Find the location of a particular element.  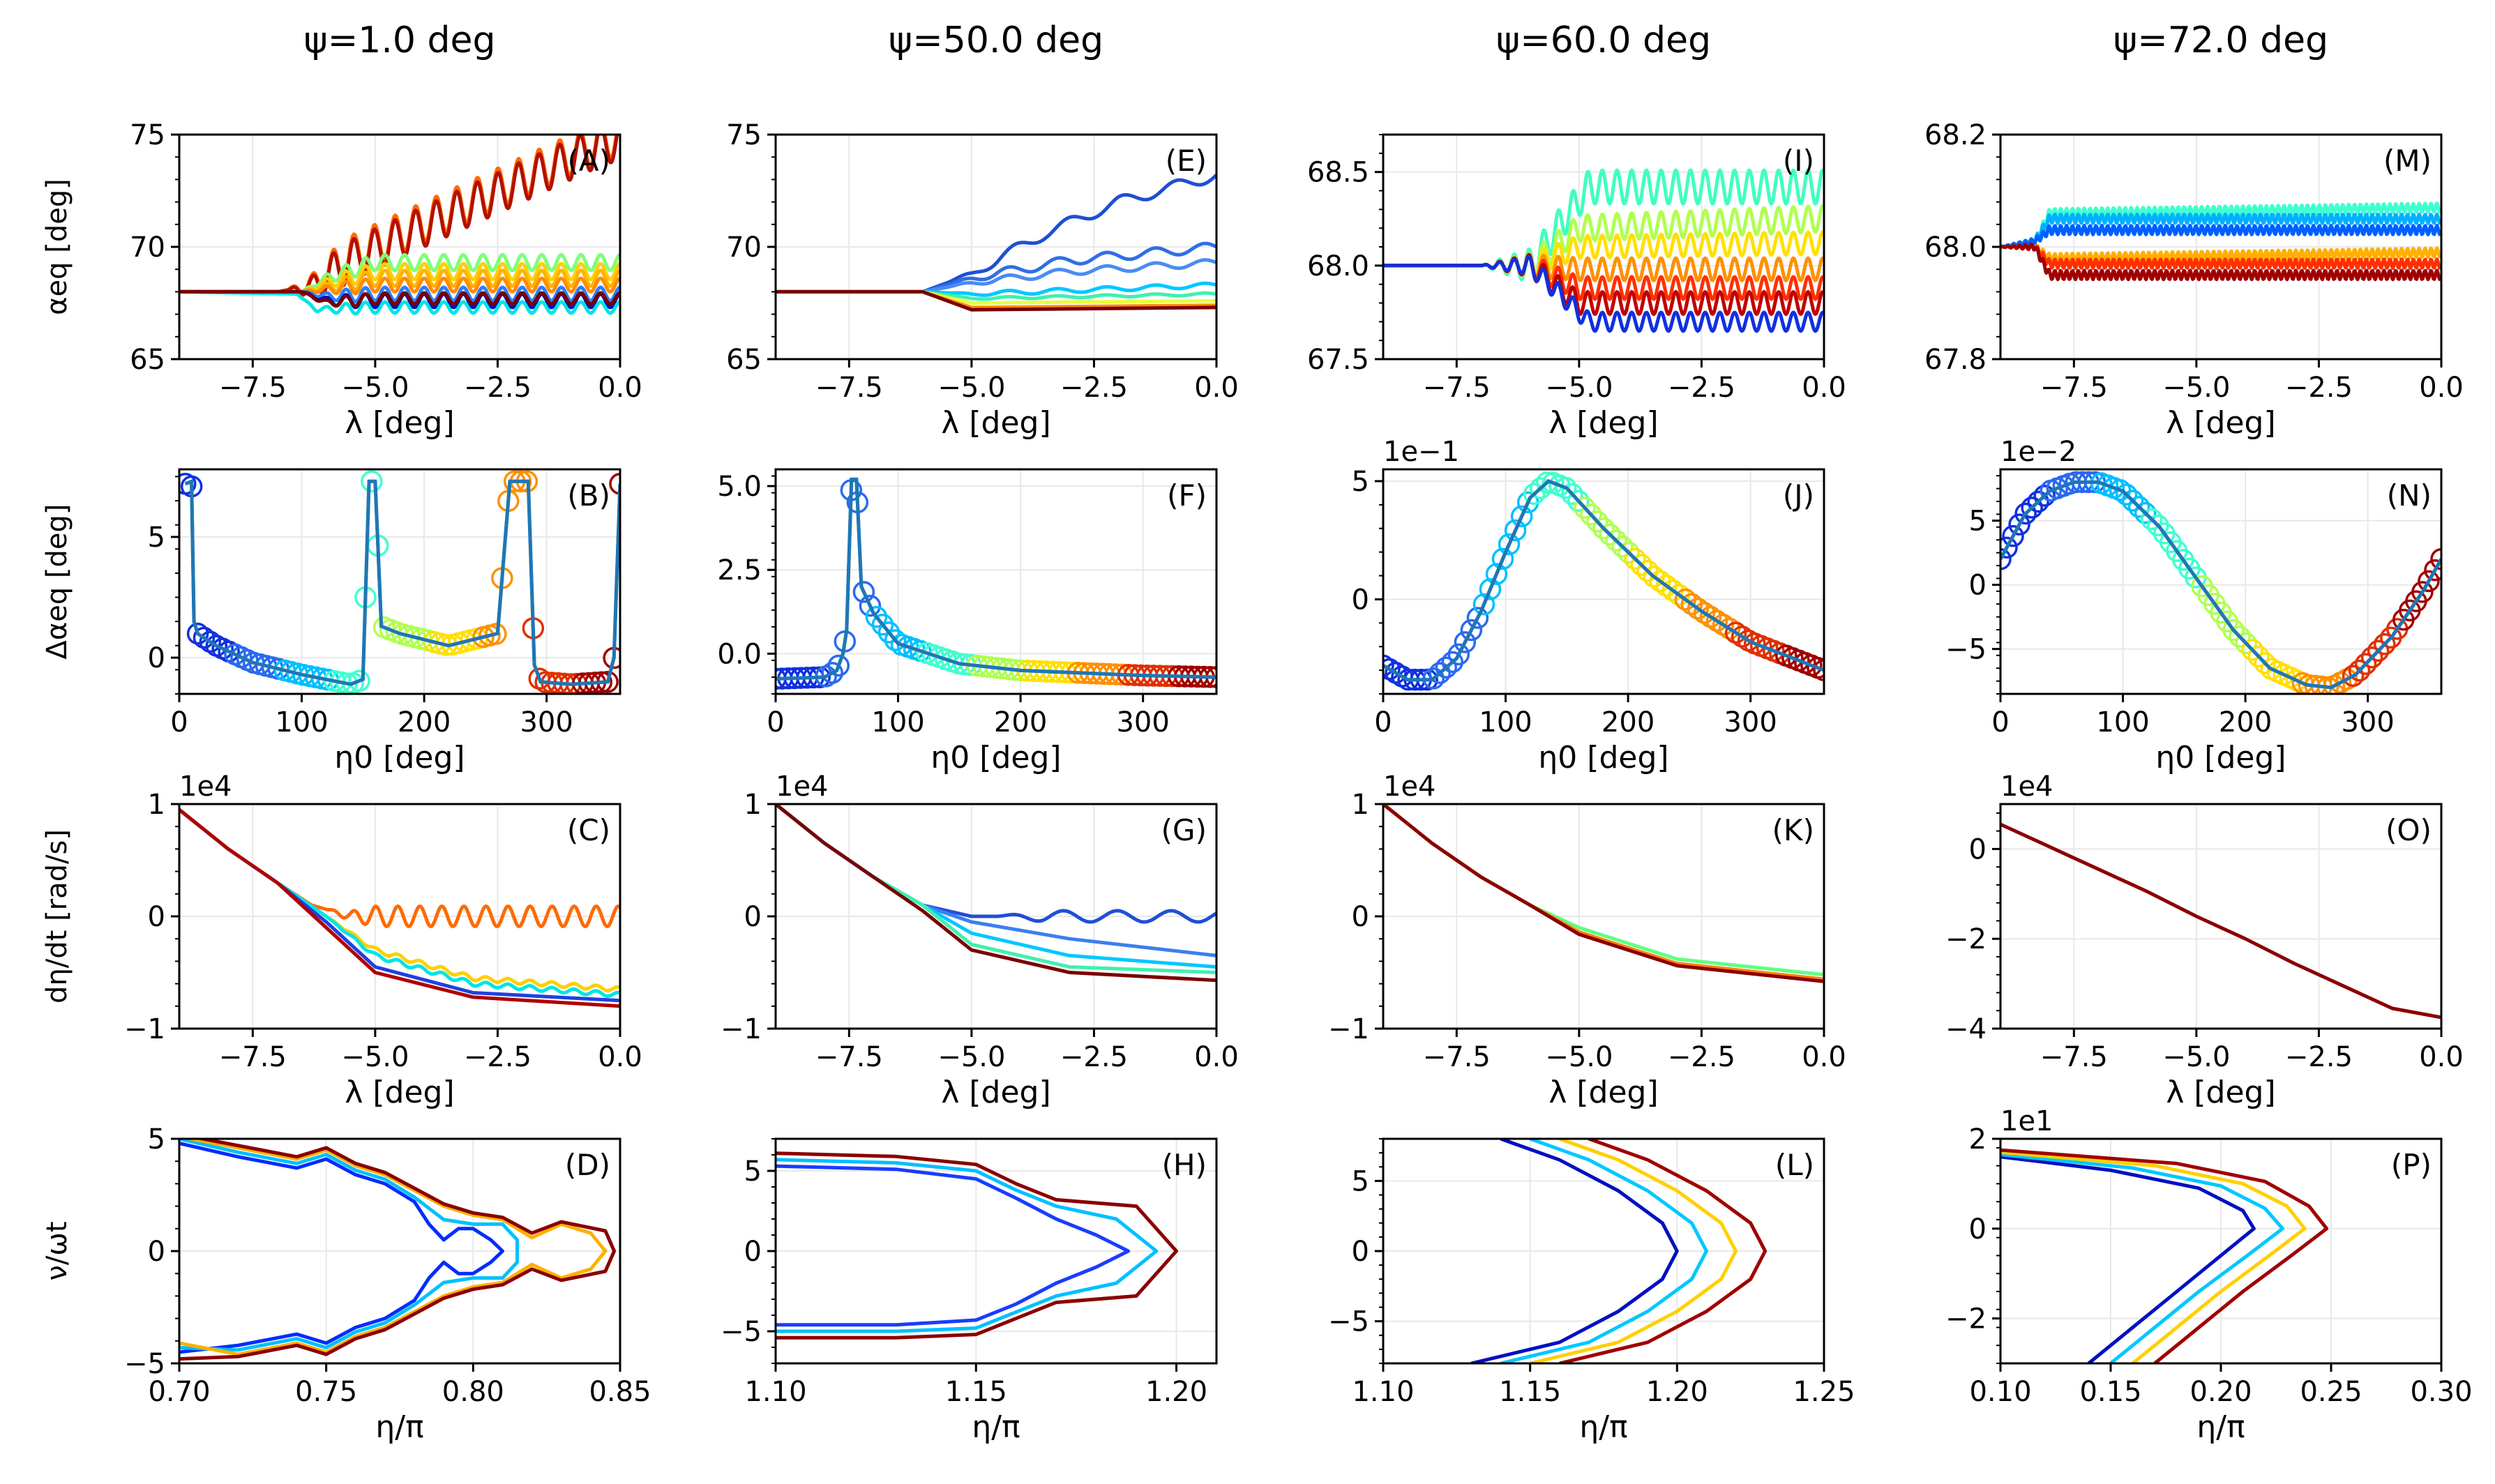

axes-frame-F is located at coordinates (996, 581).